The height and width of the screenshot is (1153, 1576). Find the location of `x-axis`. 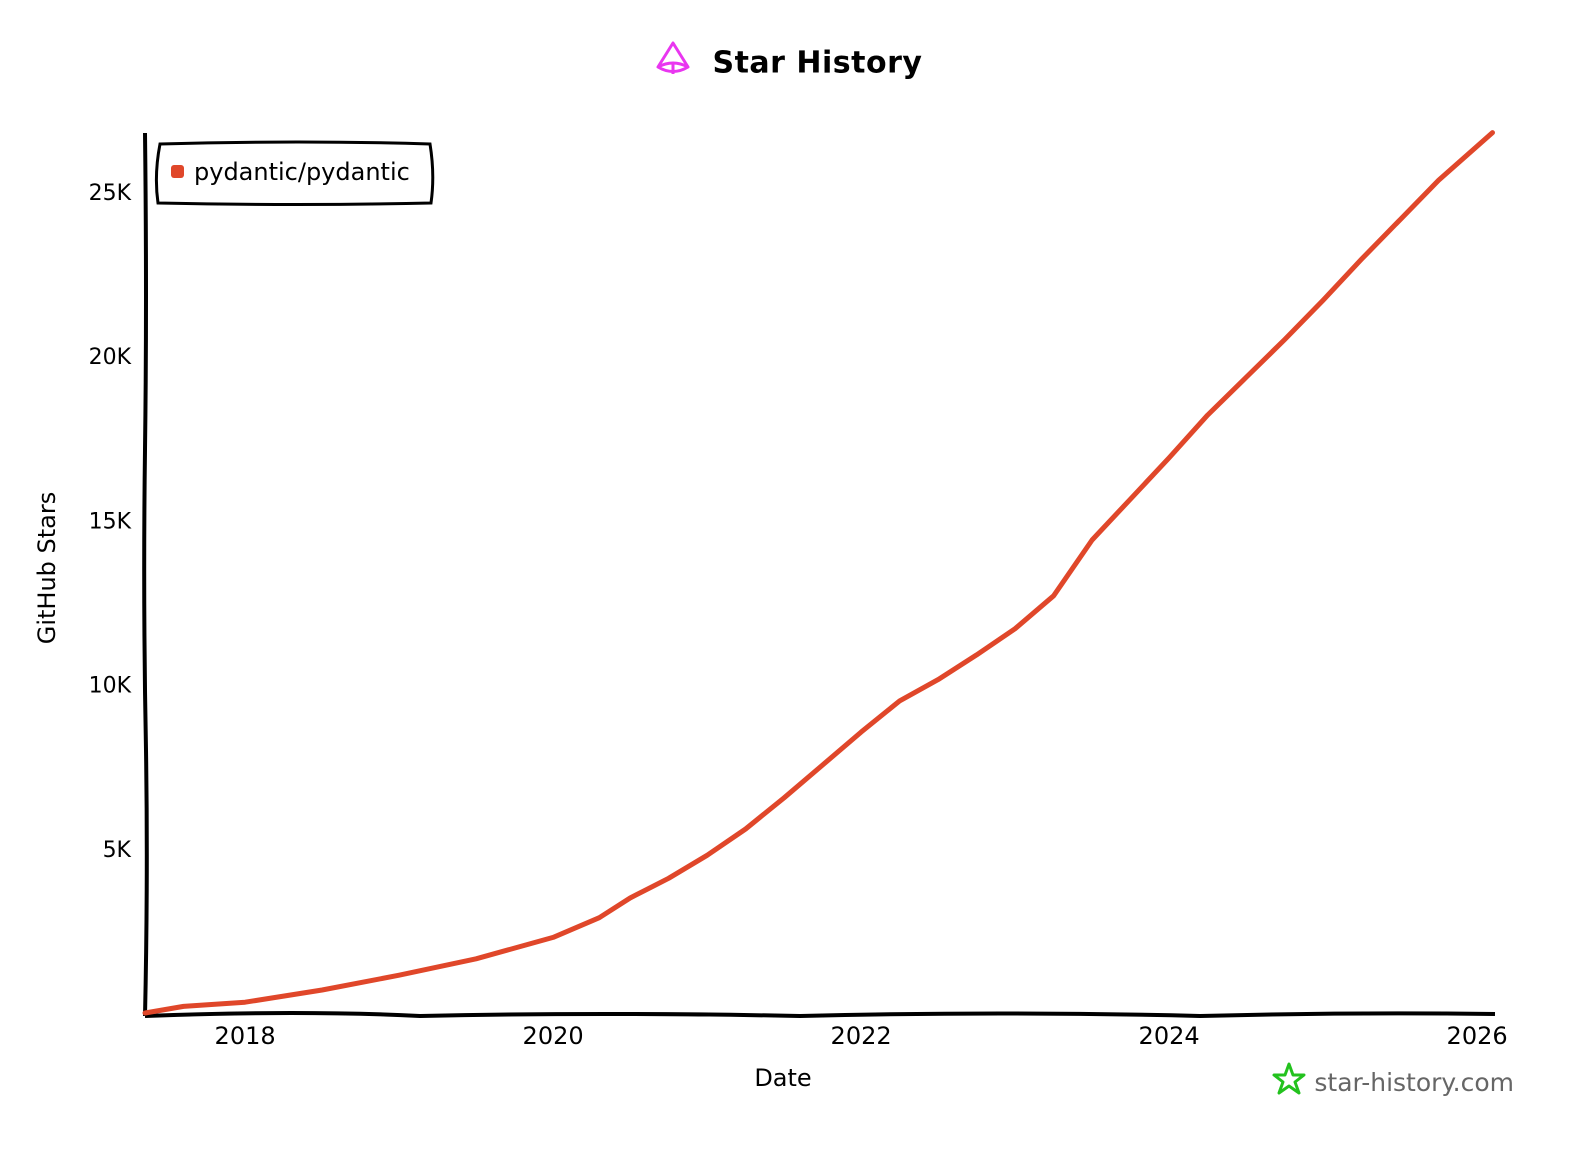

x-axis is located at coordinates (820, 1015).